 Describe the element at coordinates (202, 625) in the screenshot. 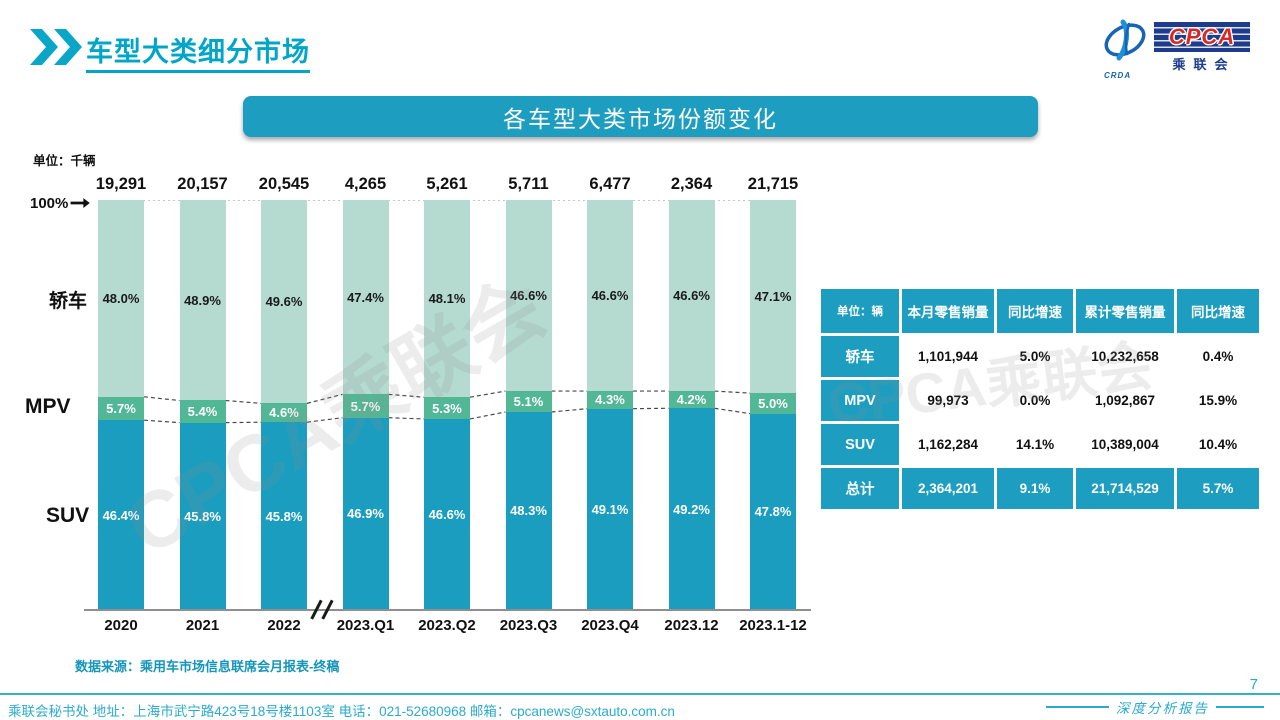

I see `x-axis-label: 2021` at that location.